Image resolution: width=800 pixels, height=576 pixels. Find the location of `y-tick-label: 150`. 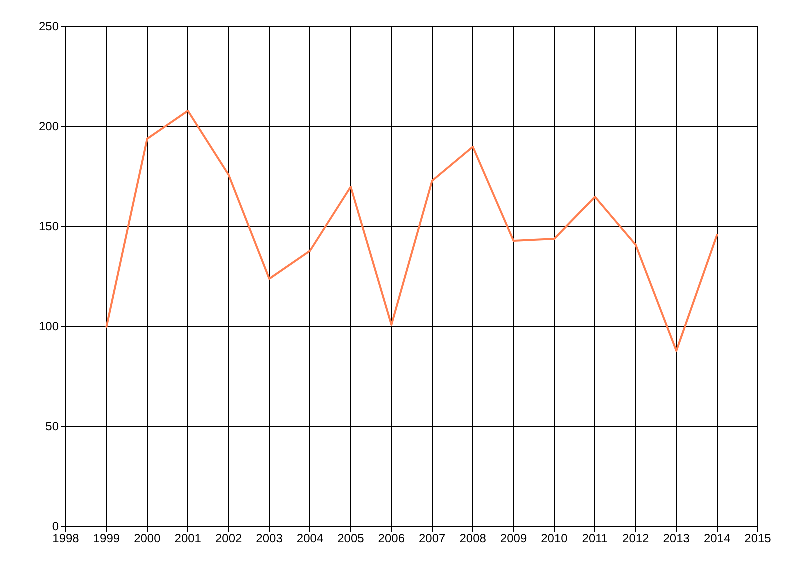

y-tick-label: 150 is located at coordinates (49, 226).